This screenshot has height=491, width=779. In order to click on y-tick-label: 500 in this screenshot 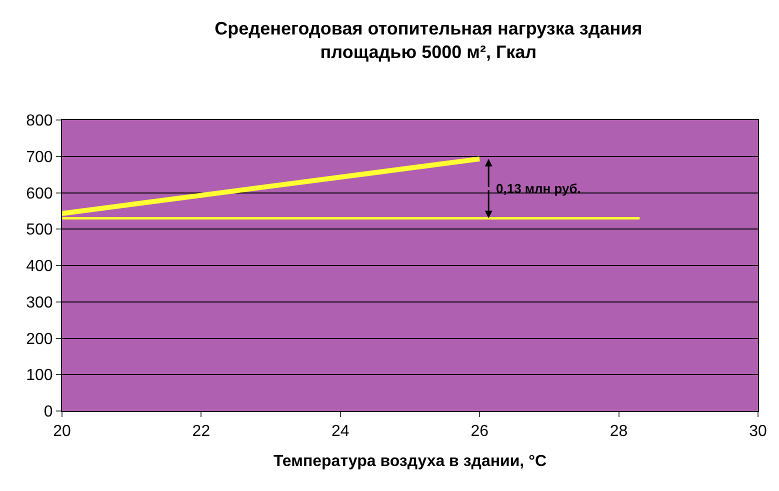, I will do `click(39, 230)`.